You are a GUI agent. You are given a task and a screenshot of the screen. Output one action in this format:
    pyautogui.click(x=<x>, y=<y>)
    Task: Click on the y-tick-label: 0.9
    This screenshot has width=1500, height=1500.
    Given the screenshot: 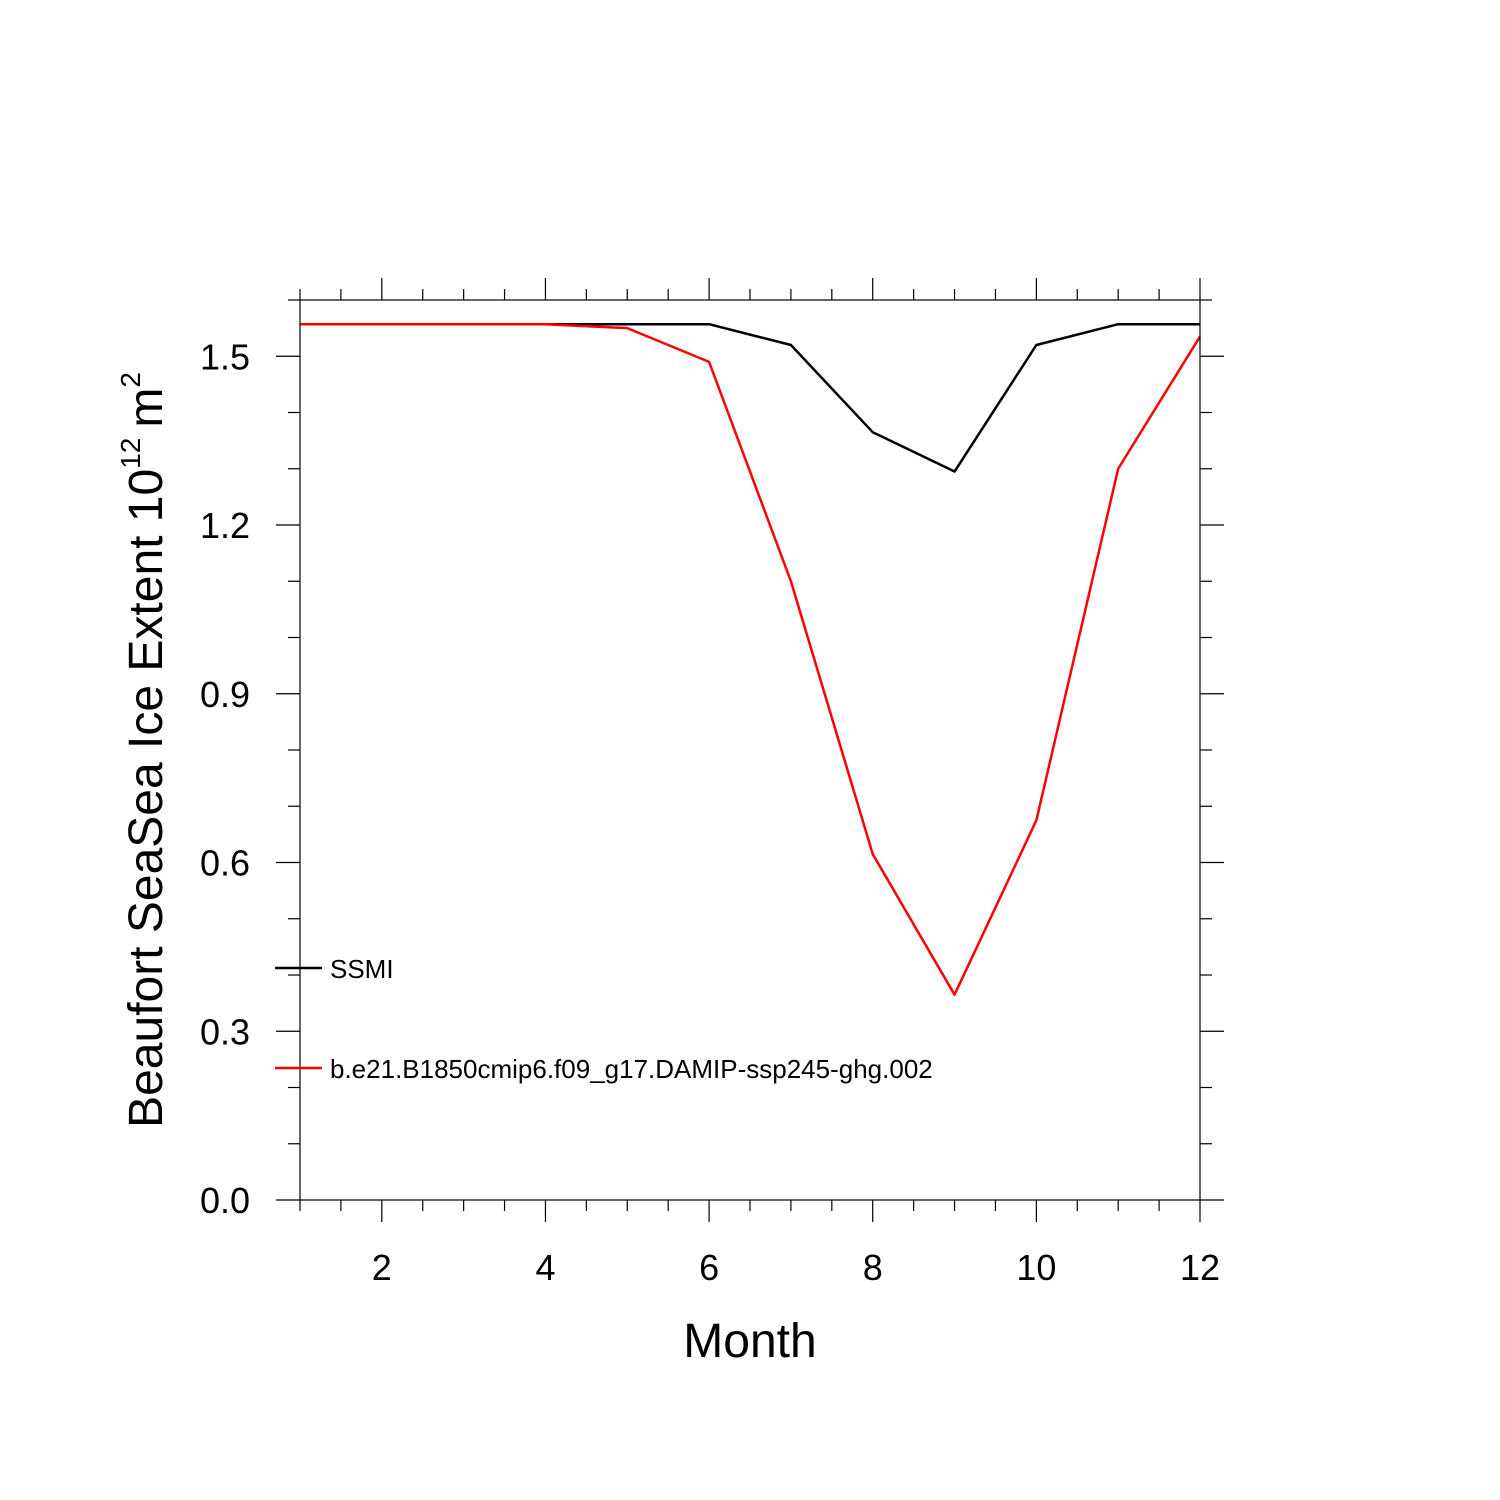 What is the action you would take?
    pyautogui.click(x=225, y=694)
    